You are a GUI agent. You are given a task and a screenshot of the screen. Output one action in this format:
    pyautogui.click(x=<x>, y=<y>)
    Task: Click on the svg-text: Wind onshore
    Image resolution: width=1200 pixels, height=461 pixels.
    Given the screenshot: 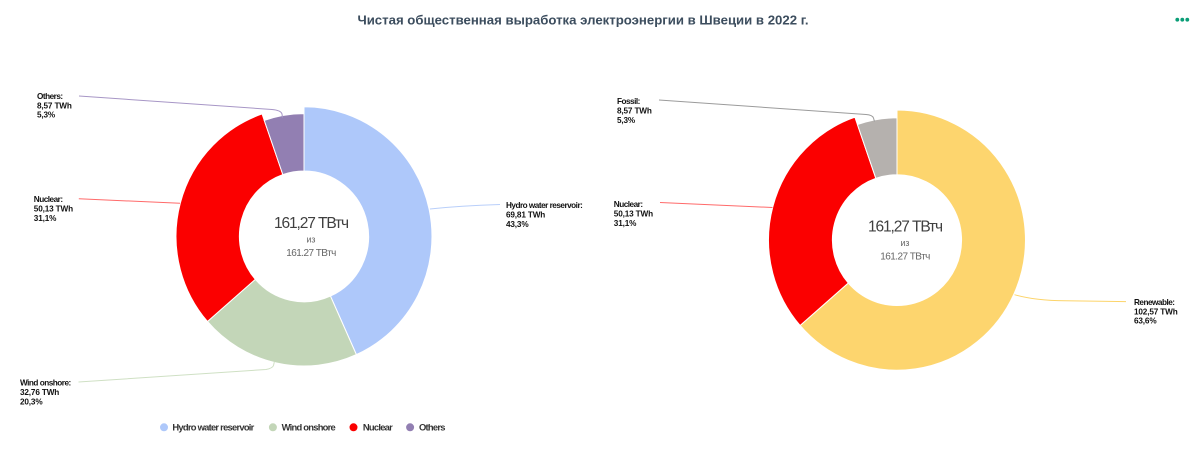 What is the action you would take?
    pyautogui.click(x=309, y=427)
    